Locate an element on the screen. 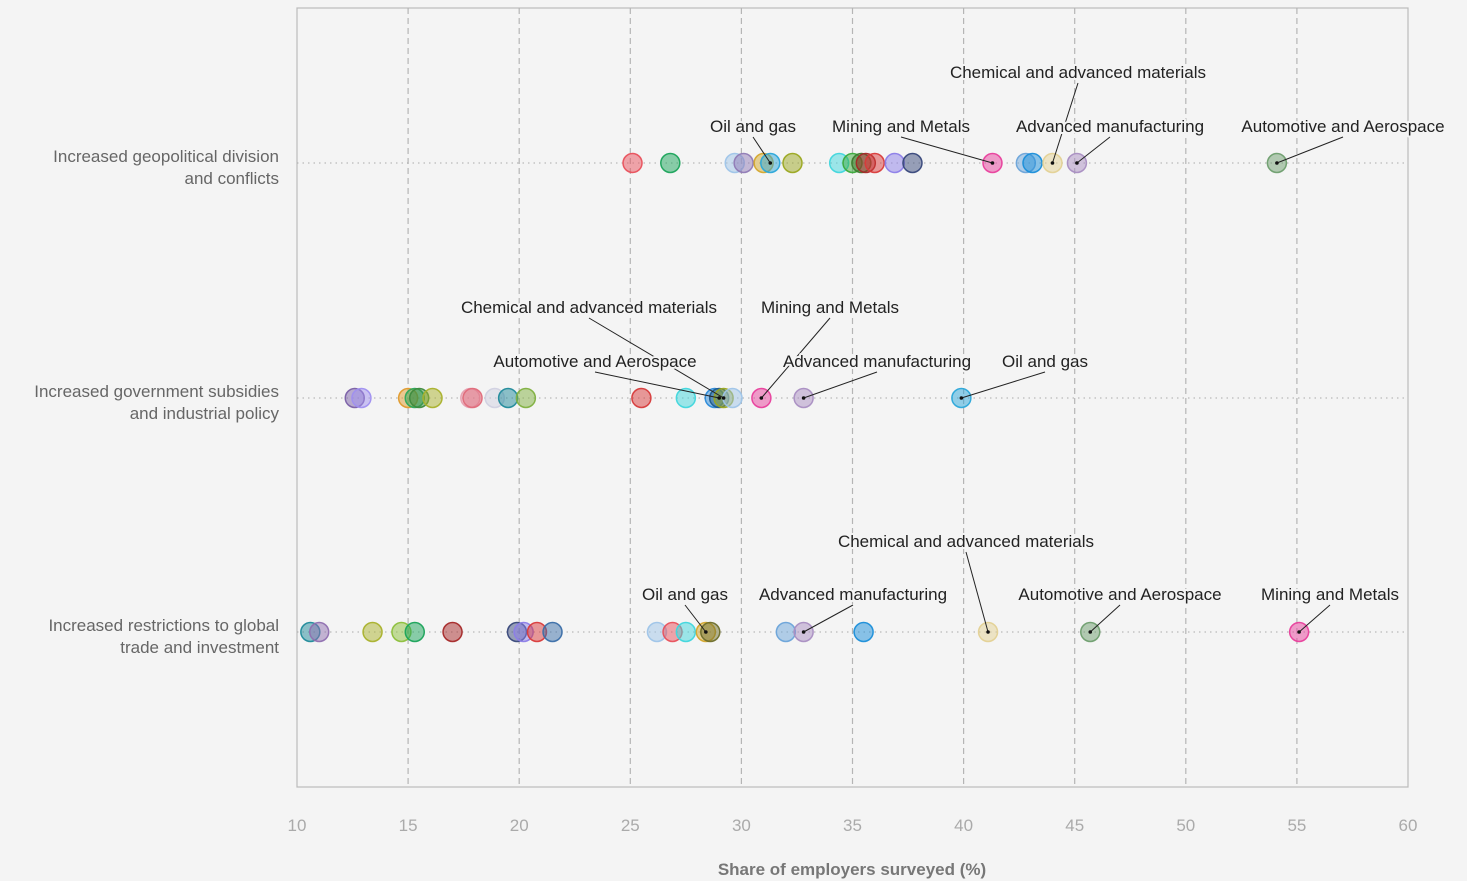 This screenshot has height=881, width=1467. x-tick-label: 40 is located at coordinates (963, 825).